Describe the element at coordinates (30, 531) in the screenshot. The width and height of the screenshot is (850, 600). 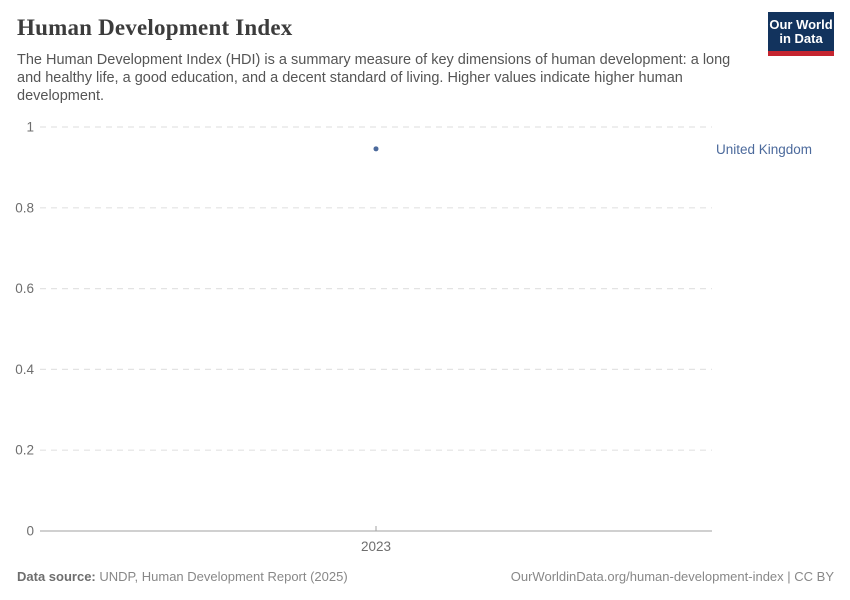
I see `y-tick-label: 0` at that location.